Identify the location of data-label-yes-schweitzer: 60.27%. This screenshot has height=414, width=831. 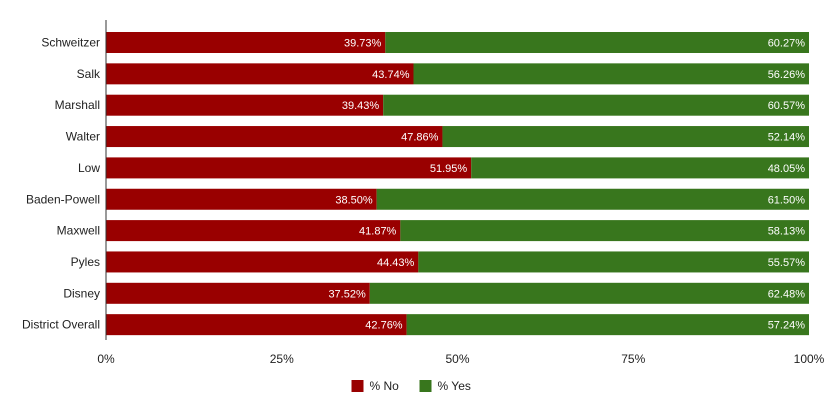
(787, 44).